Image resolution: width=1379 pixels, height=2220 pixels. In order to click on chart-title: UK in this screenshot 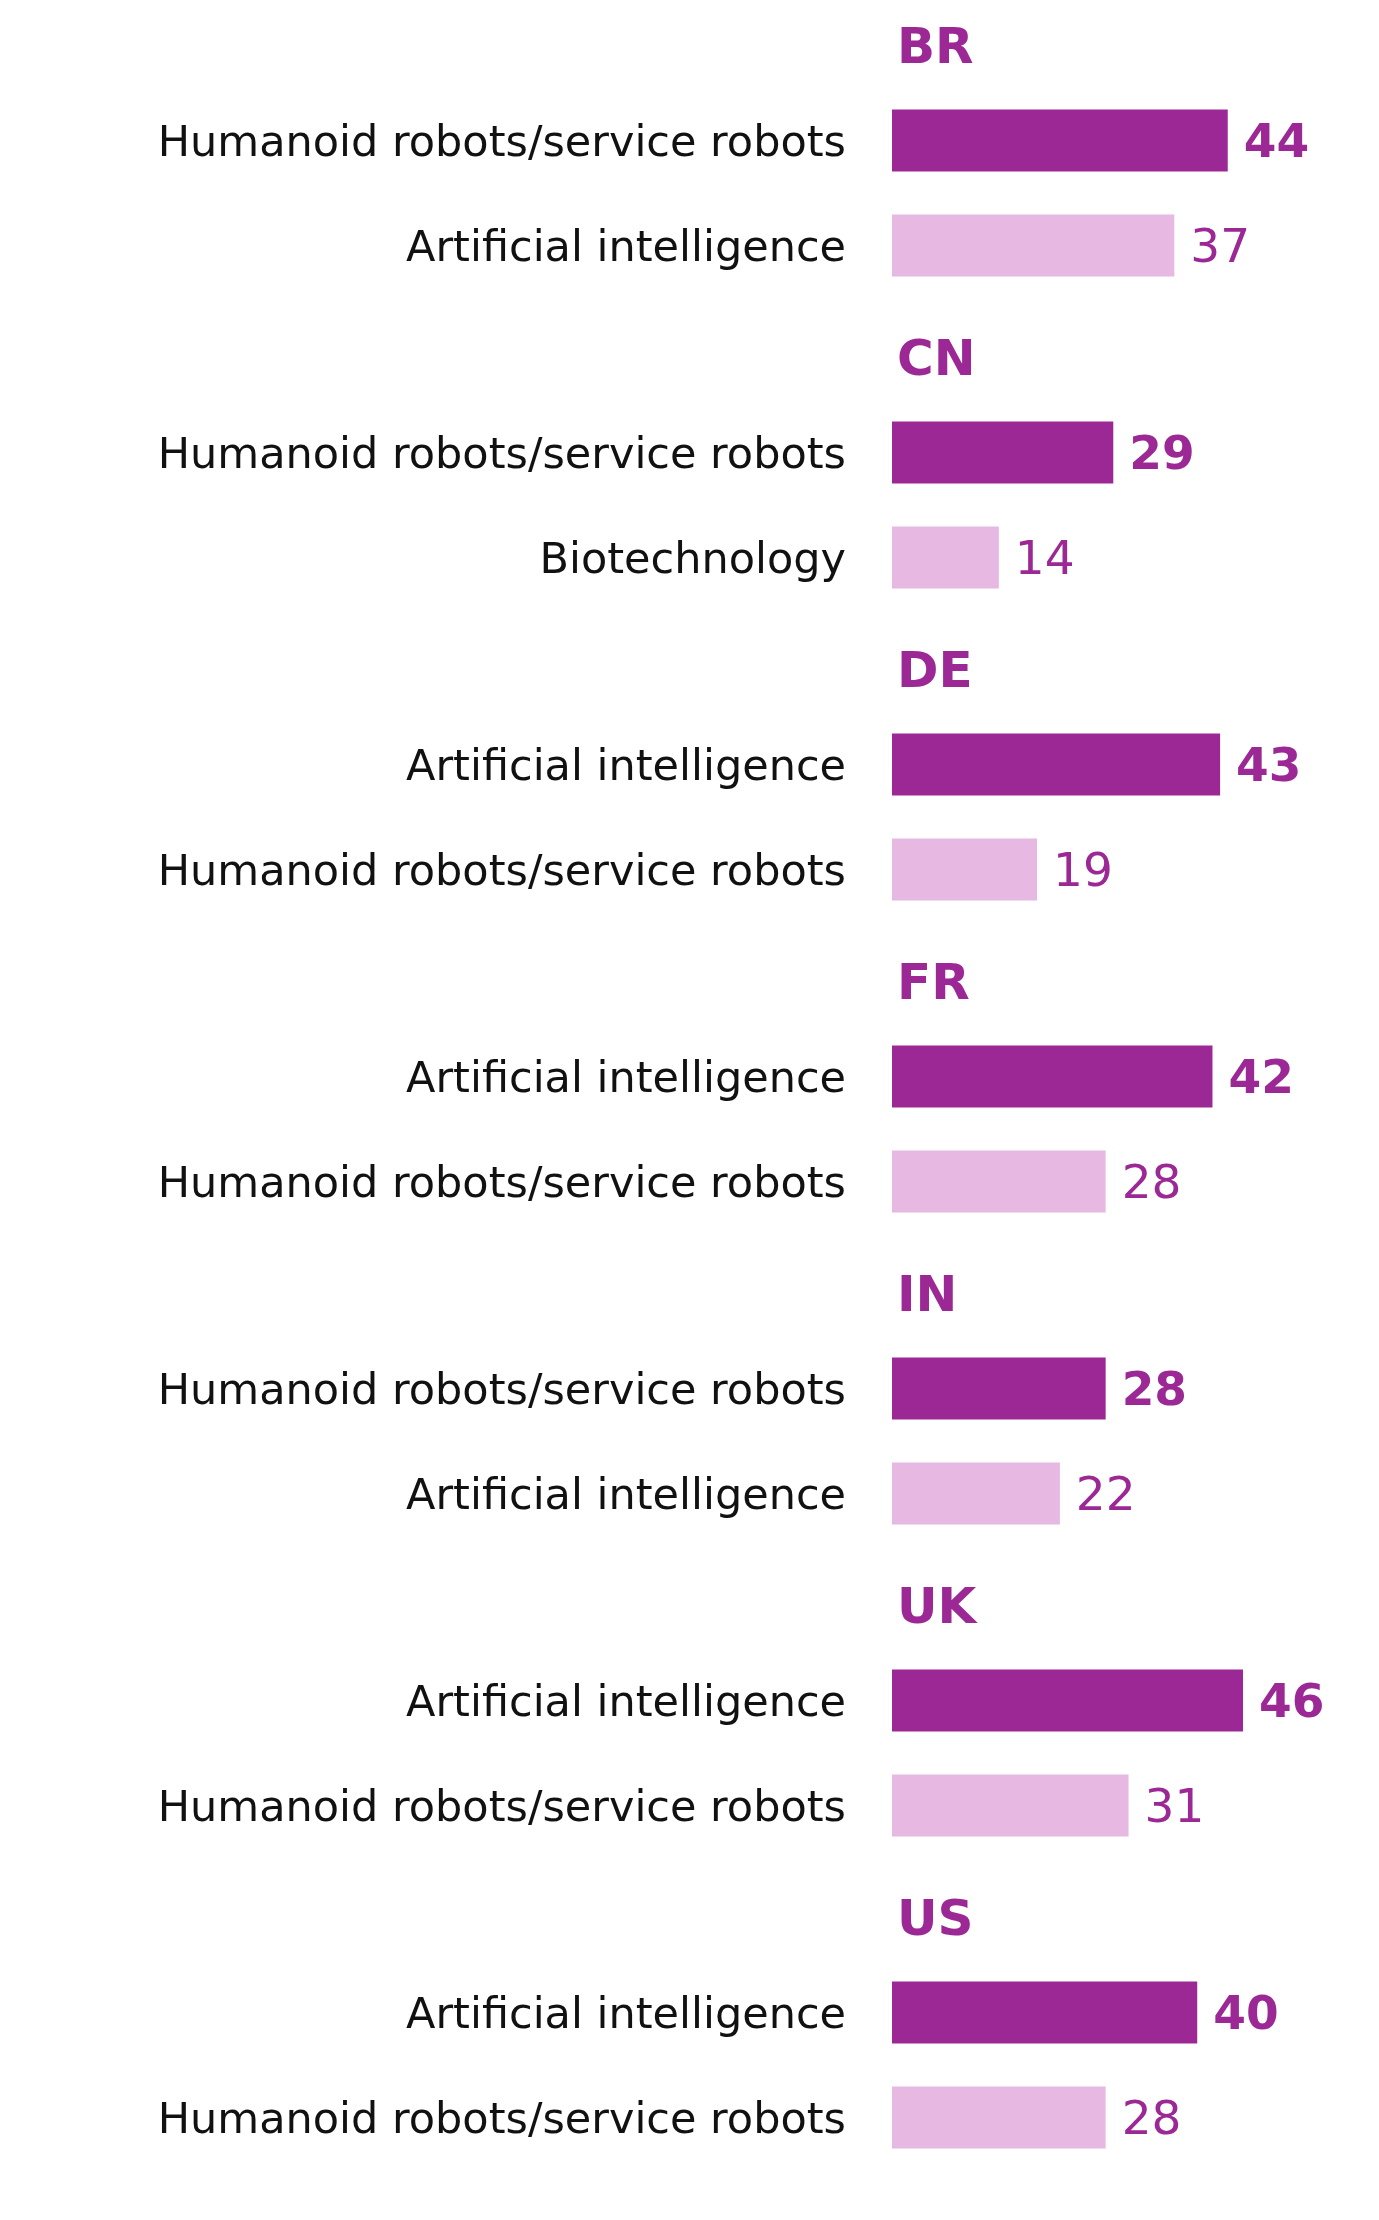, I will do `click(938, 1606)`.